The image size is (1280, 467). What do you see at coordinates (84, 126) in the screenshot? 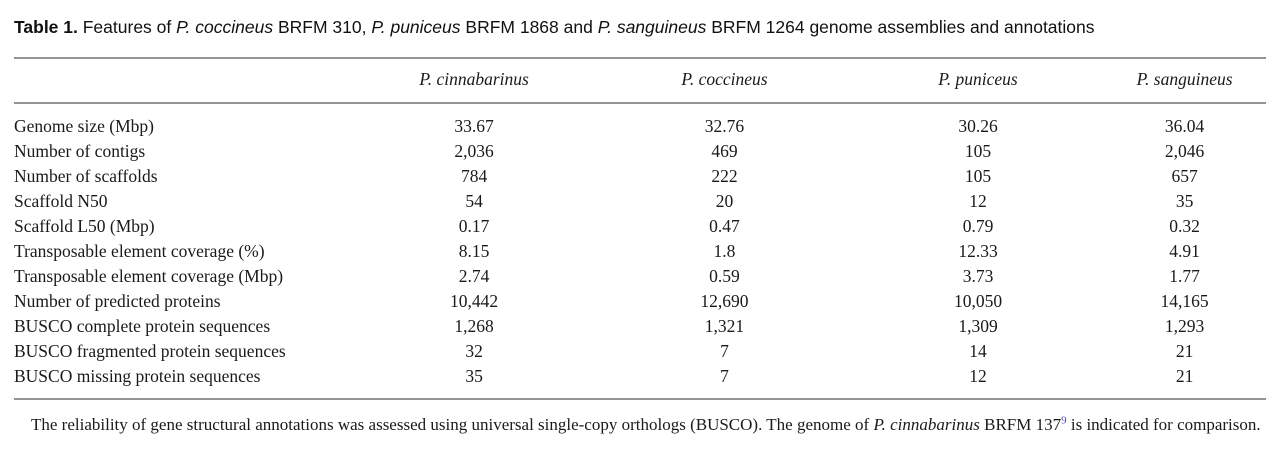
I see `row-label: Genome size (Mbp)` at bounding box center [84, 126].